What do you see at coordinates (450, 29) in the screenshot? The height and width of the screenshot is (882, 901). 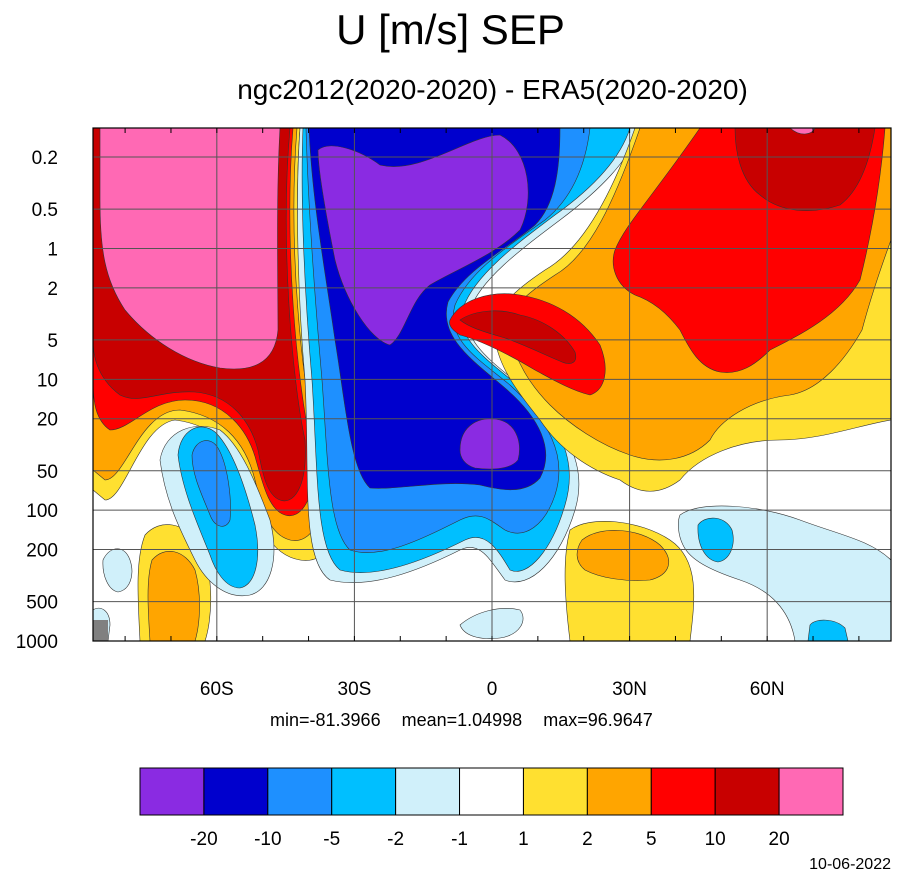 I see `chart-title: U [m/s] SEP` at bounding box center [450, 29].